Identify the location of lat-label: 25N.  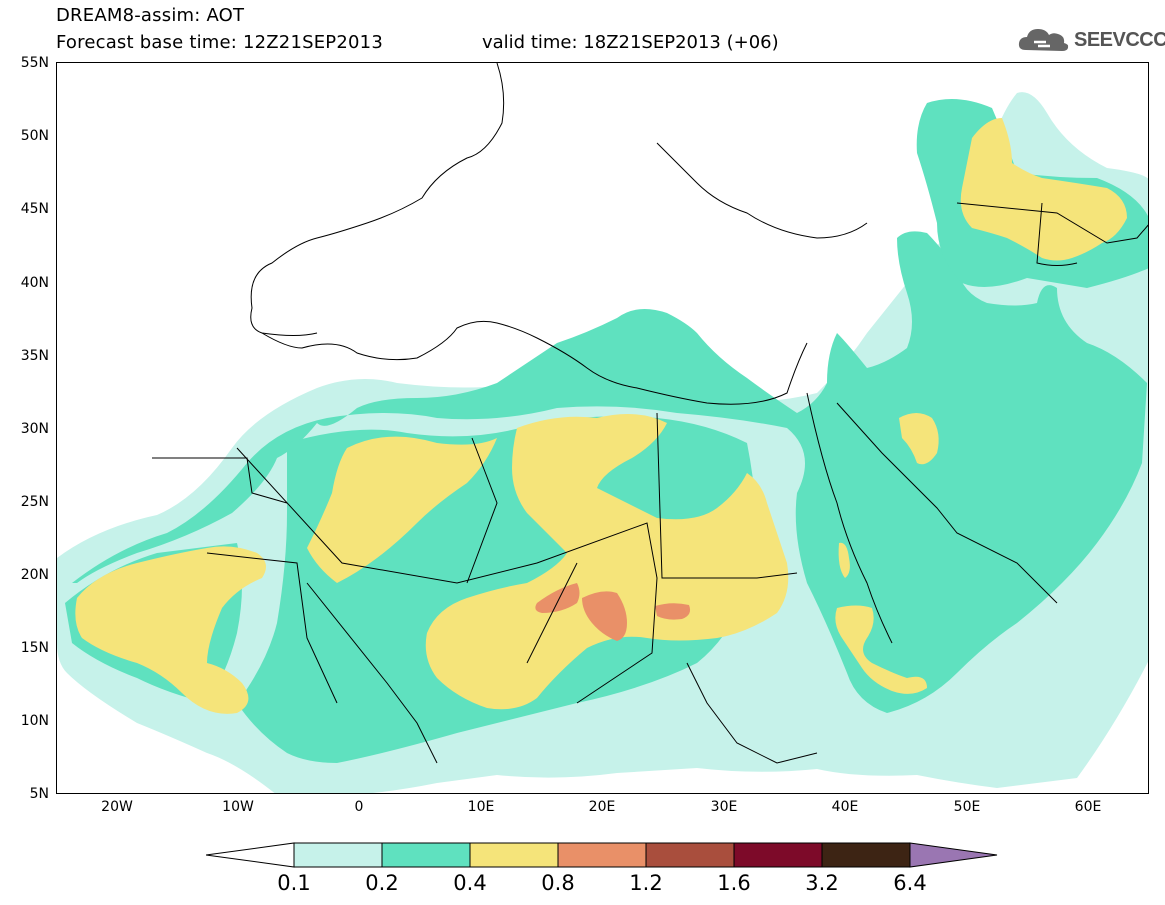
(34, 502).